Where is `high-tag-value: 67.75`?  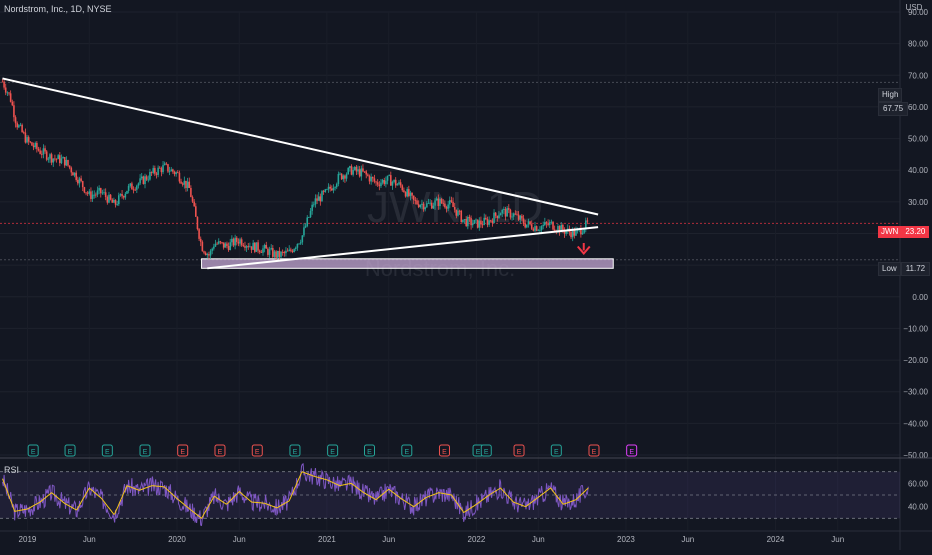 high-tag-value: 67.75 is located at coordinates (893, 109).